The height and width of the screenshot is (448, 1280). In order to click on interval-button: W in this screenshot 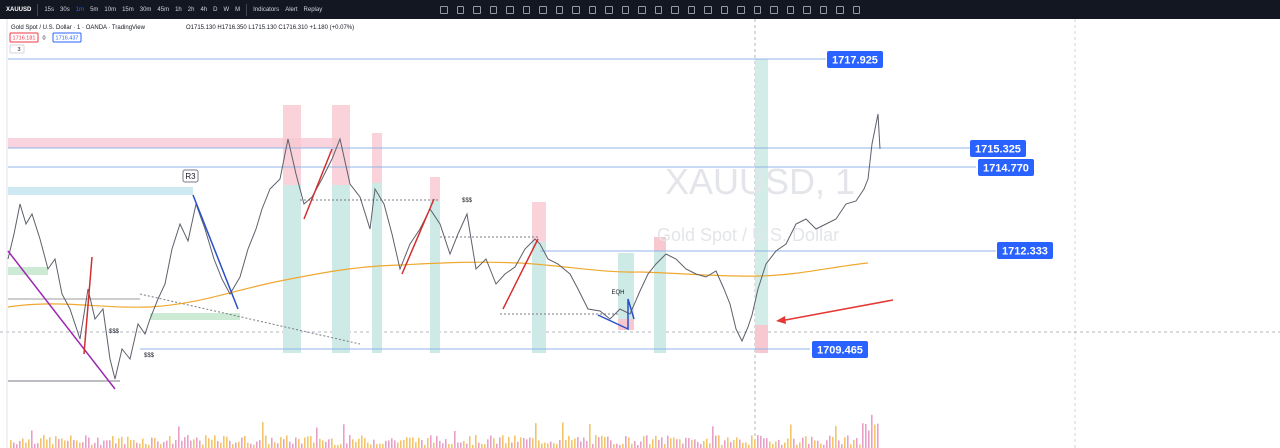, I will do `click(226, 9)`.